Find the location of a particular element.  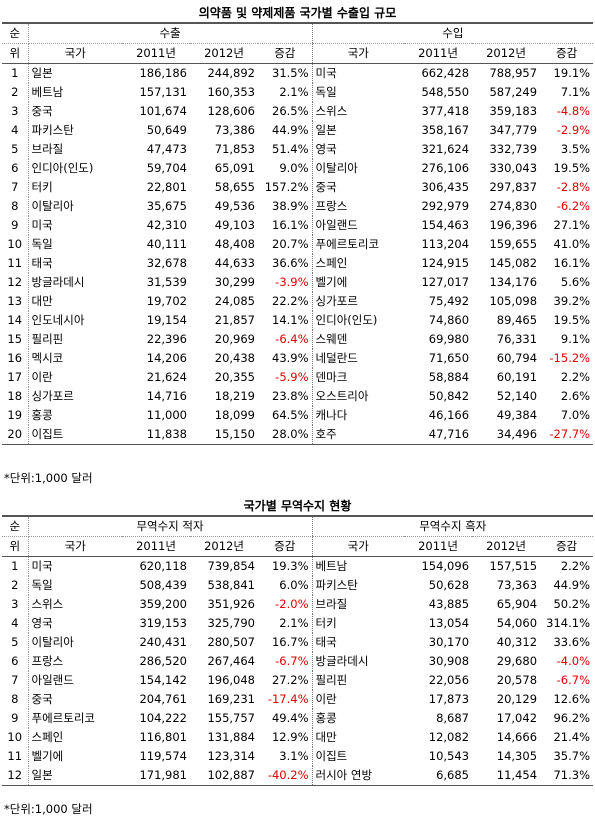

value-cell: 538,841 is located at coordinates (231, 585).